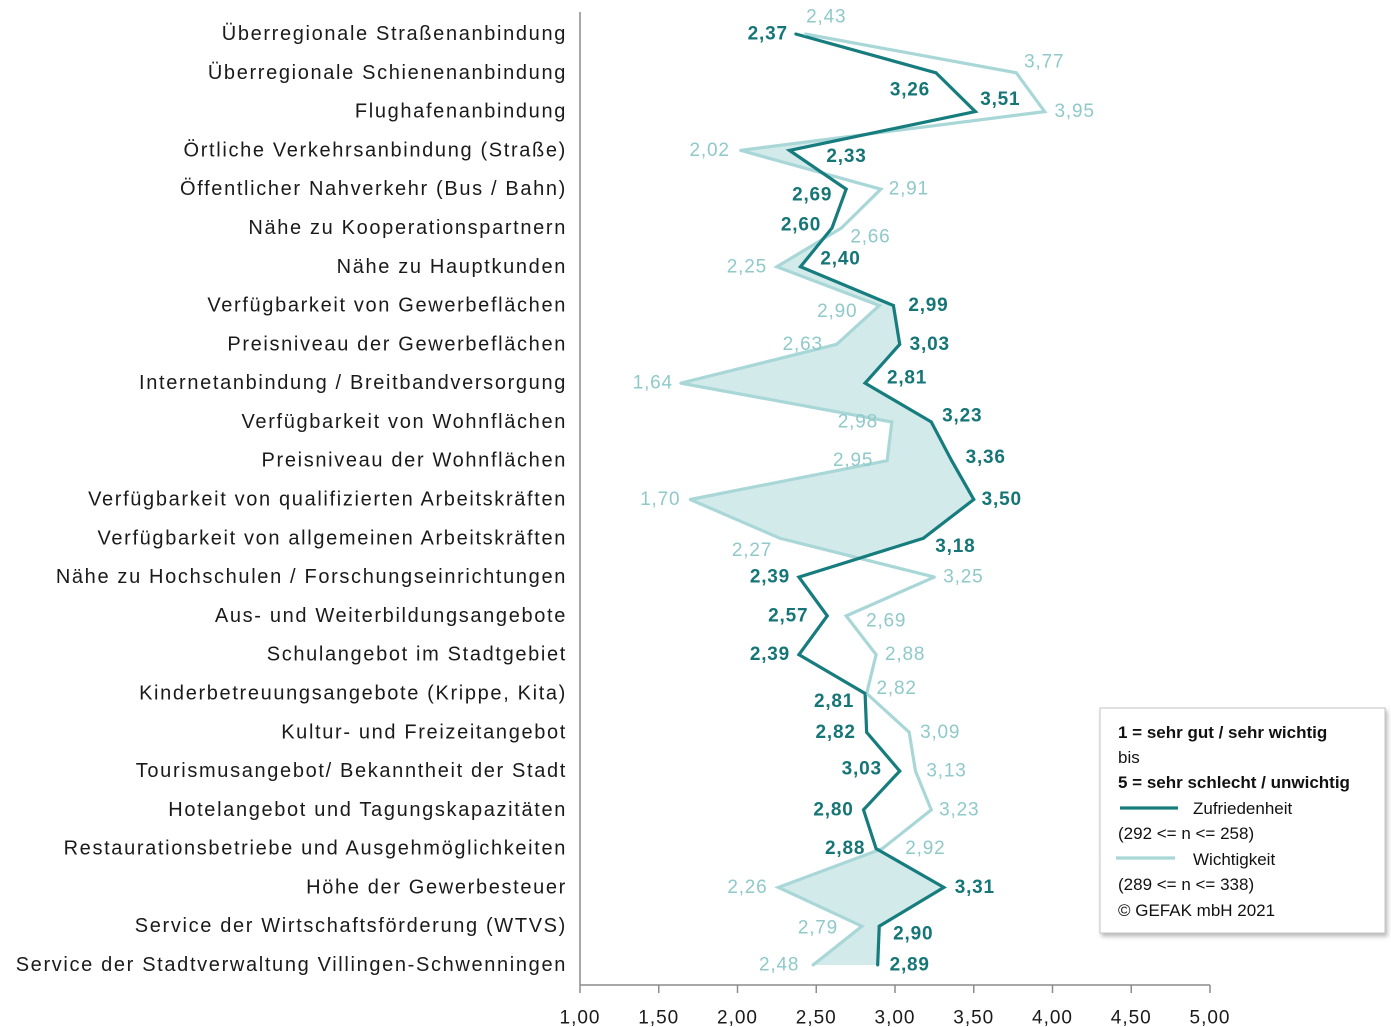 The height and width of the screenshot is (1027, 1391). Describe the element at coordinates (913, 934) in the screenshot. I see `data-label-zufriedenheit: 2,90` at that location.